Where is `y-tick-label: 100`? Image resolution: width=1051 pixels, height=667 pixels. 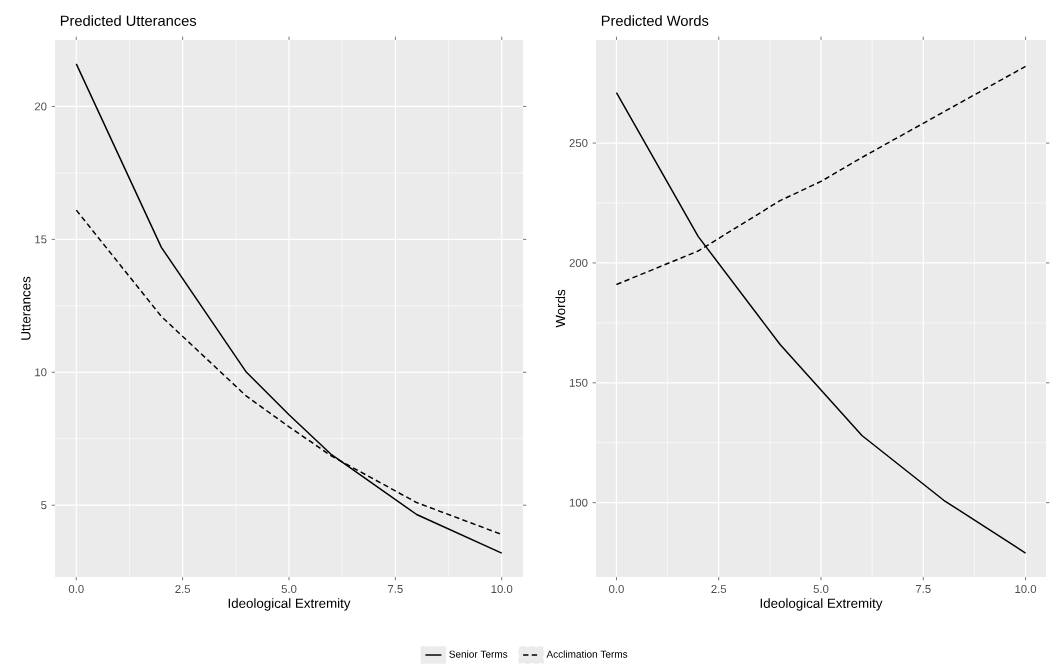
y-tick-label: 100 is located at coordinates (578, 502).